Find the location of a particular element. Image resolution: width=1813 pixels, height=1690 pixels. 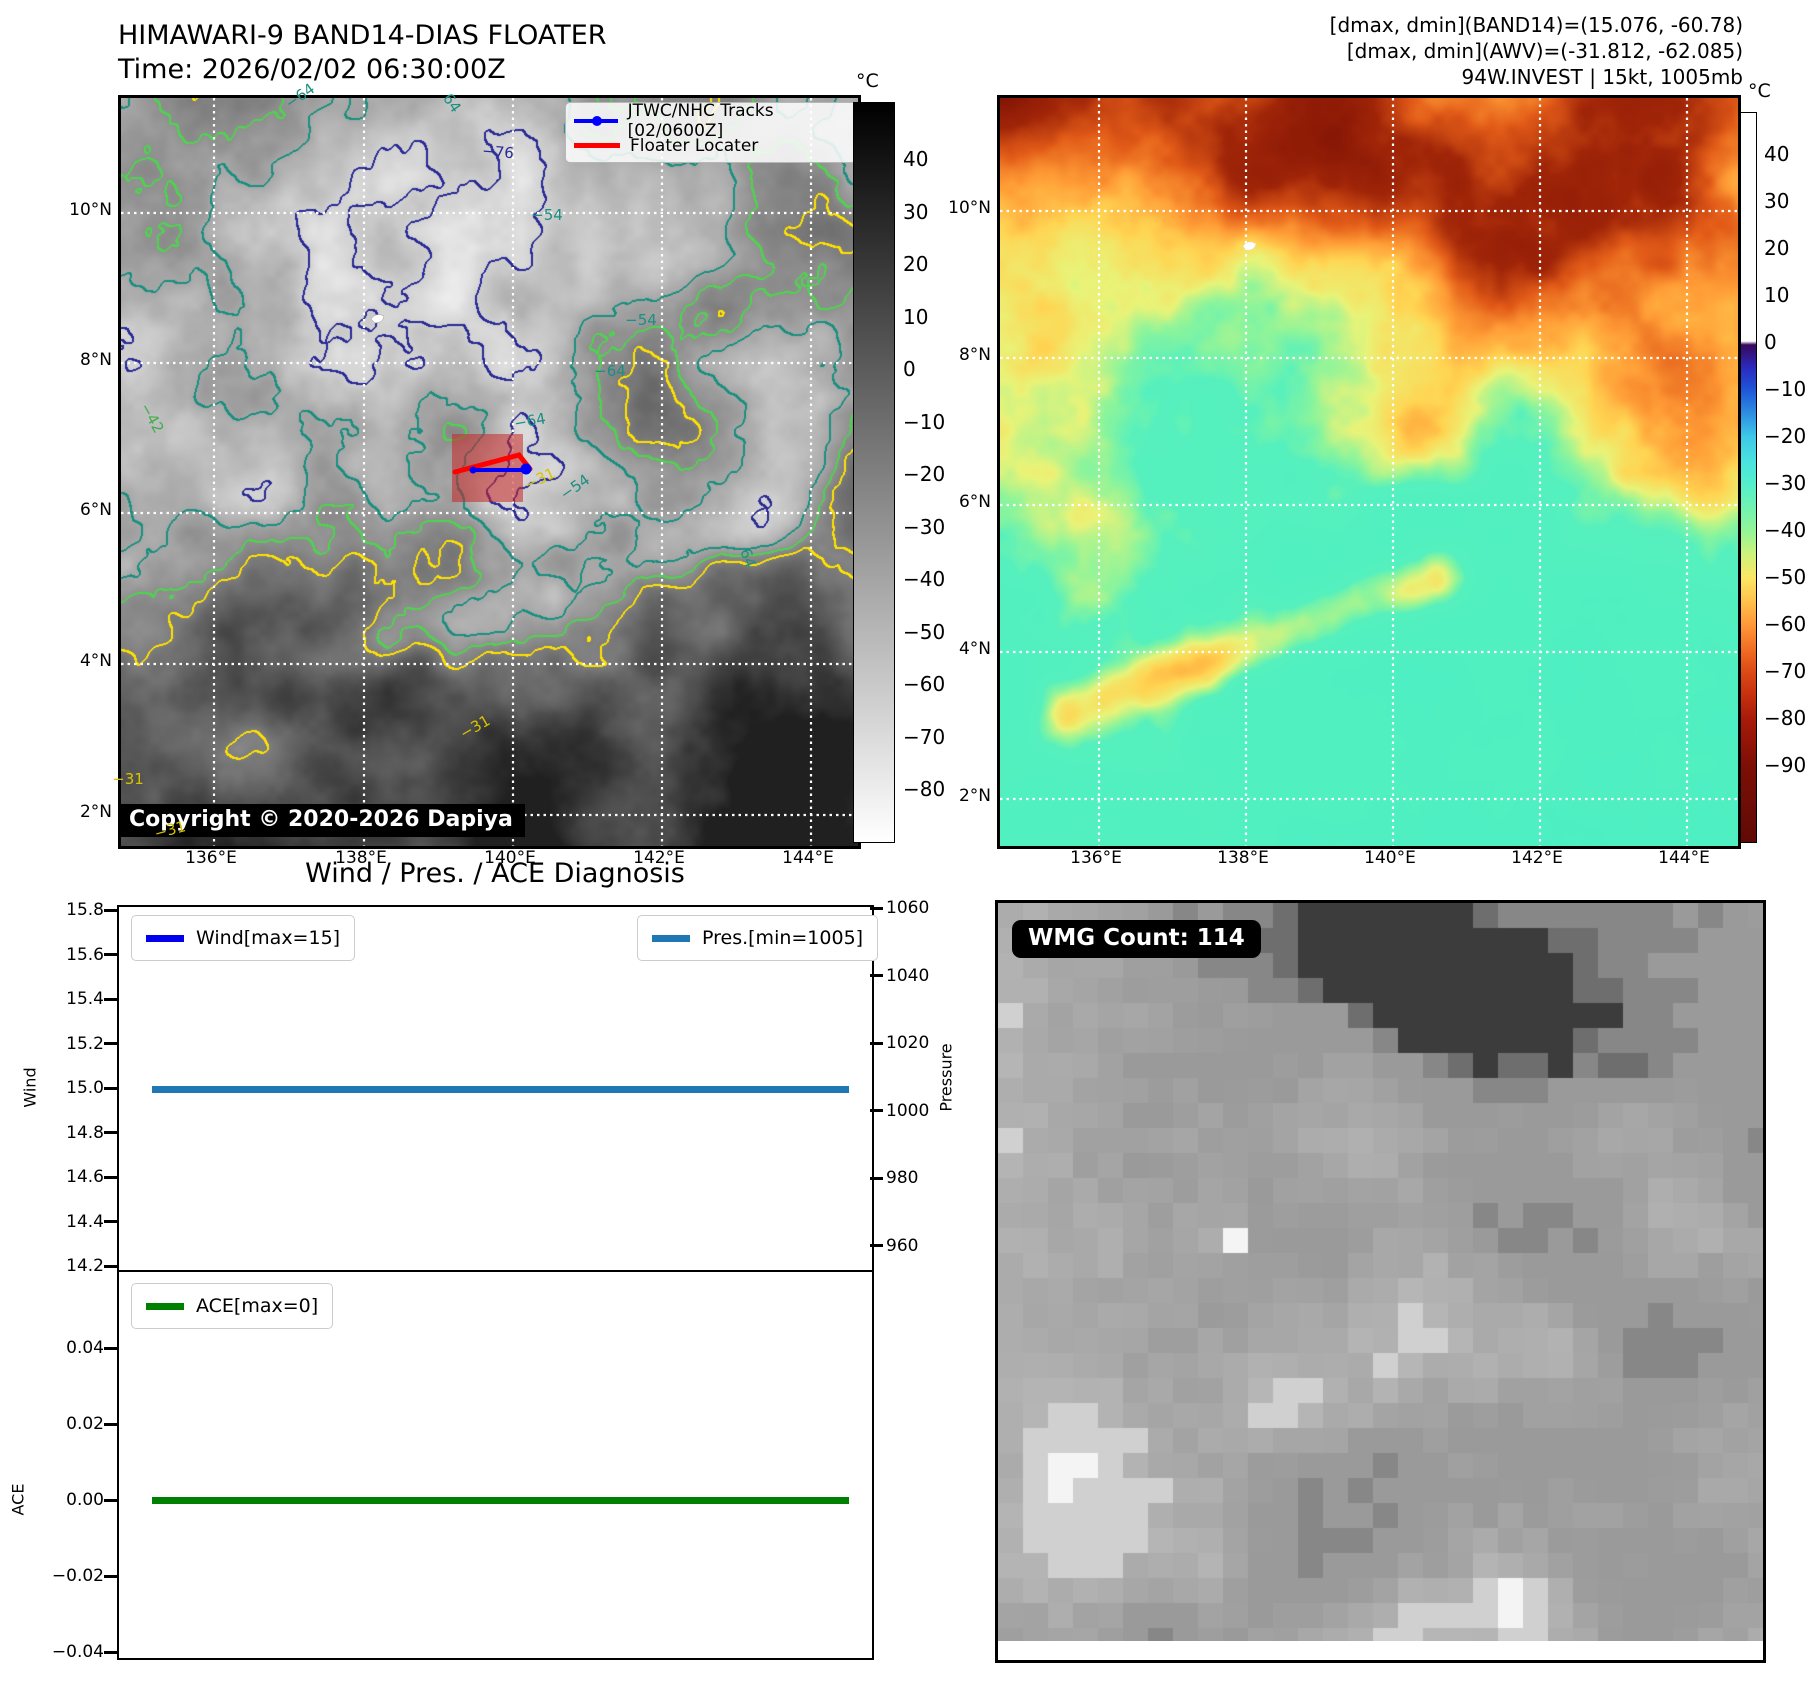

pressure-ytick-label: 1000 is located at coordinates (908, 1110).